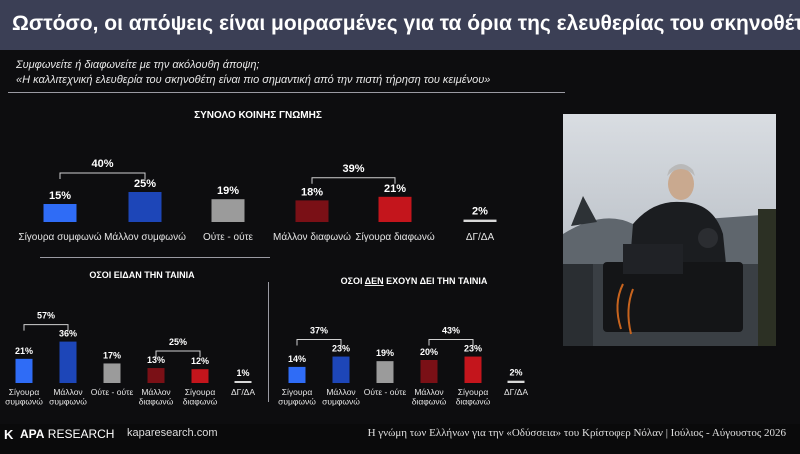 Image resolution: width=800 pixels, height=454 pixels. What do you see at coordinates (451, 331) in the screenshot?
I see `group-total-label: 43%` at bounding box center [451, 331].